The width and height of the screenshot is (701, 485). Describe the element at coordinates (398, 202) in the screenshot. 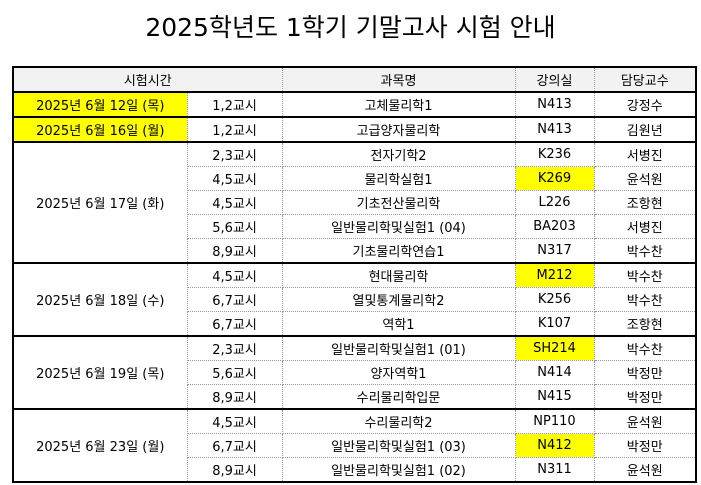

I see `subject-cell: 기초전산물리학` at that location.